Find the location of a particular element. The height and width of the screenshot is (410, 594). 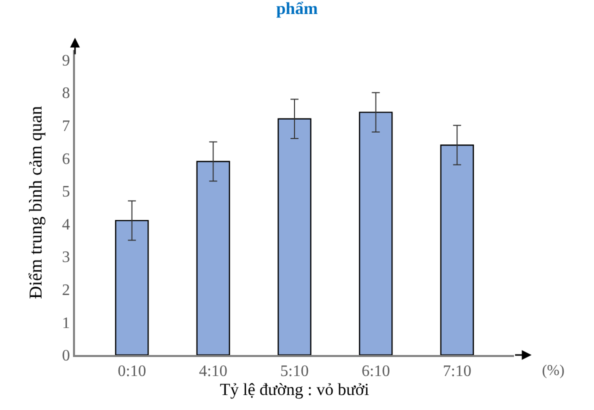

y-tick-label: 2 is located at coordinates (66, 291).